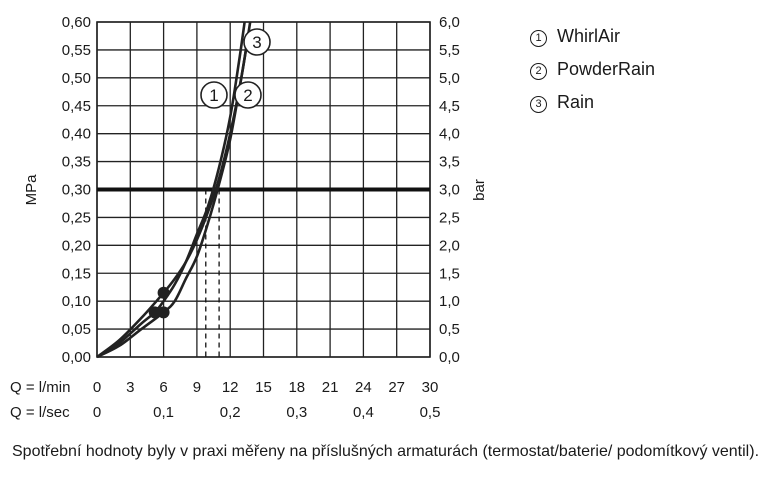  Describe the element at coordinates (235, 68) in the screenshot. I see `curve-markers: 1 2 3` at that location.